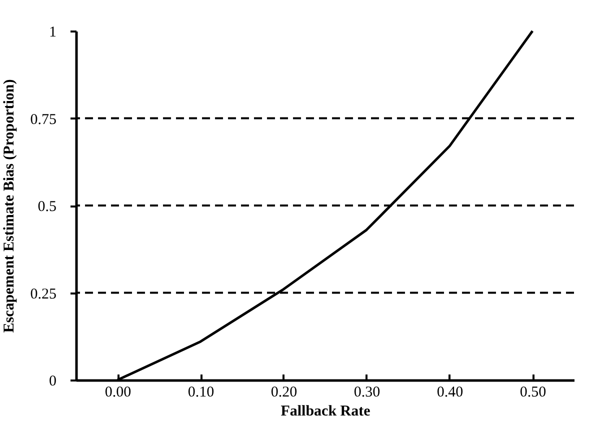  Describe the element at coordinates (118, 392) in the screenshot. I see `x-tick-label: 0.00` at that location.